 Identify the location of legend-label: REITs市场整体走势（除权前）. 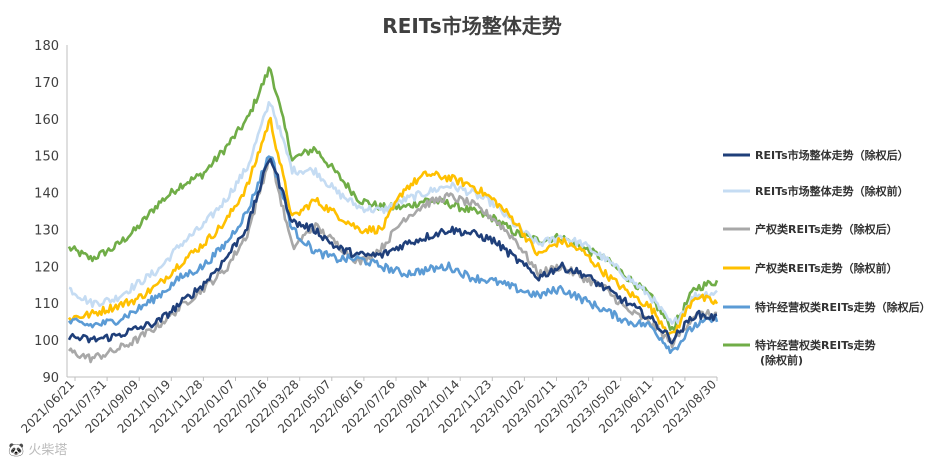
(832, 191).